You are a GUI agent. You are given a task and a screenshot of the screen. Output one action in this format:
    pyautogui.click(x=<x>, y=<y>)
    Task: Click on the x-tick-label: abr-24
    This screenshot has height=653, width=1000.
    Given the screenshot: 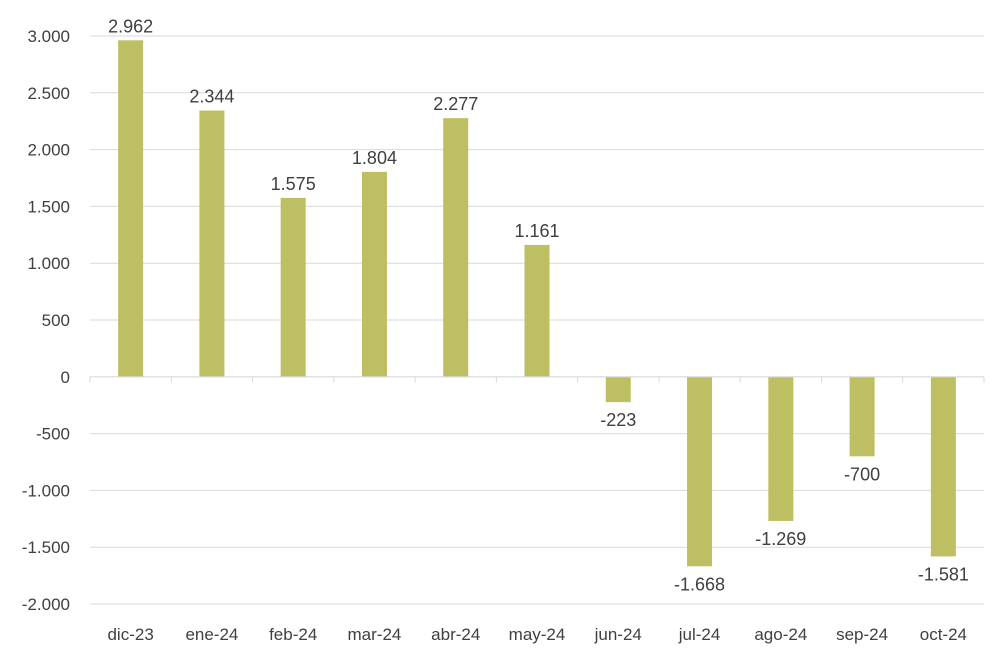 What is the action you would take?
    pyautogui.click(x=455, y=634)
    